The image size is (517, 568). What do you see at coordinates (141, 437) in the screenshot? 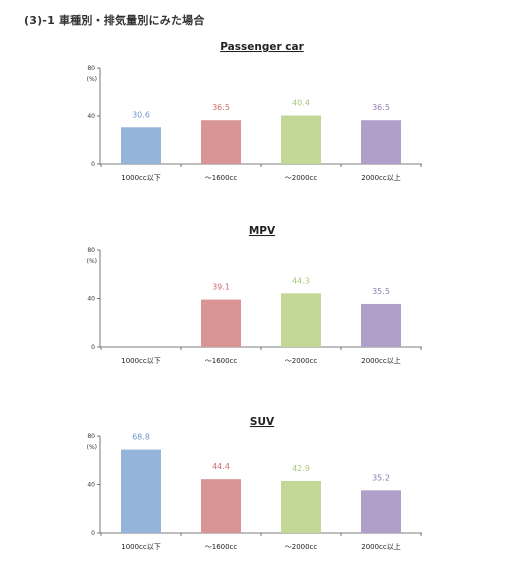
I see `data-label: 68.8` at bounding box center [141, 437].